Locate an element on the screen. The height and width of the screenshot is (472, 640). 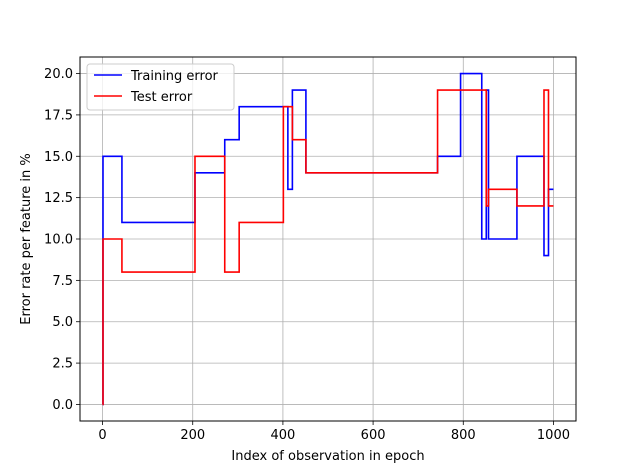
legend-label-training: Training error is located at coordinates (174, 76).